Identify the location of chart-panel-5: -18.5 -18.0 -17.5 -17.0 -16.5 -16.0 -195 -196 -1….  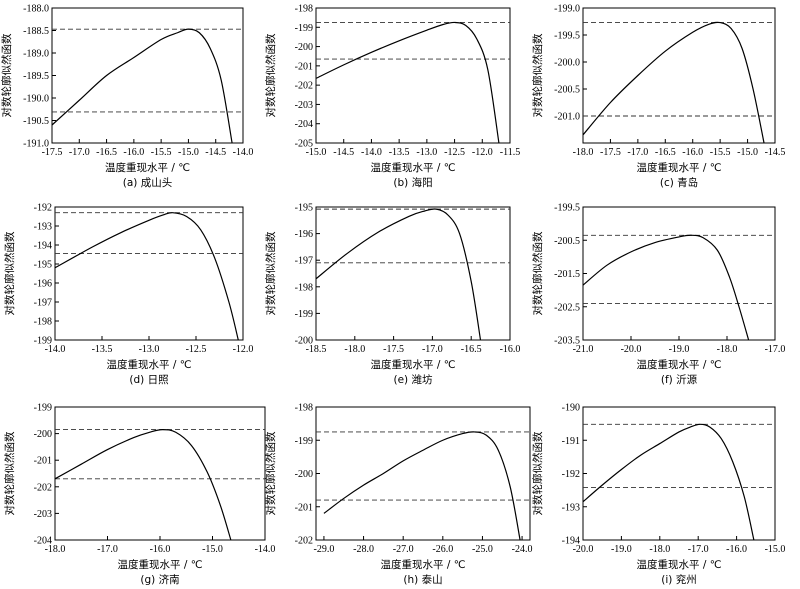
(392, 295).